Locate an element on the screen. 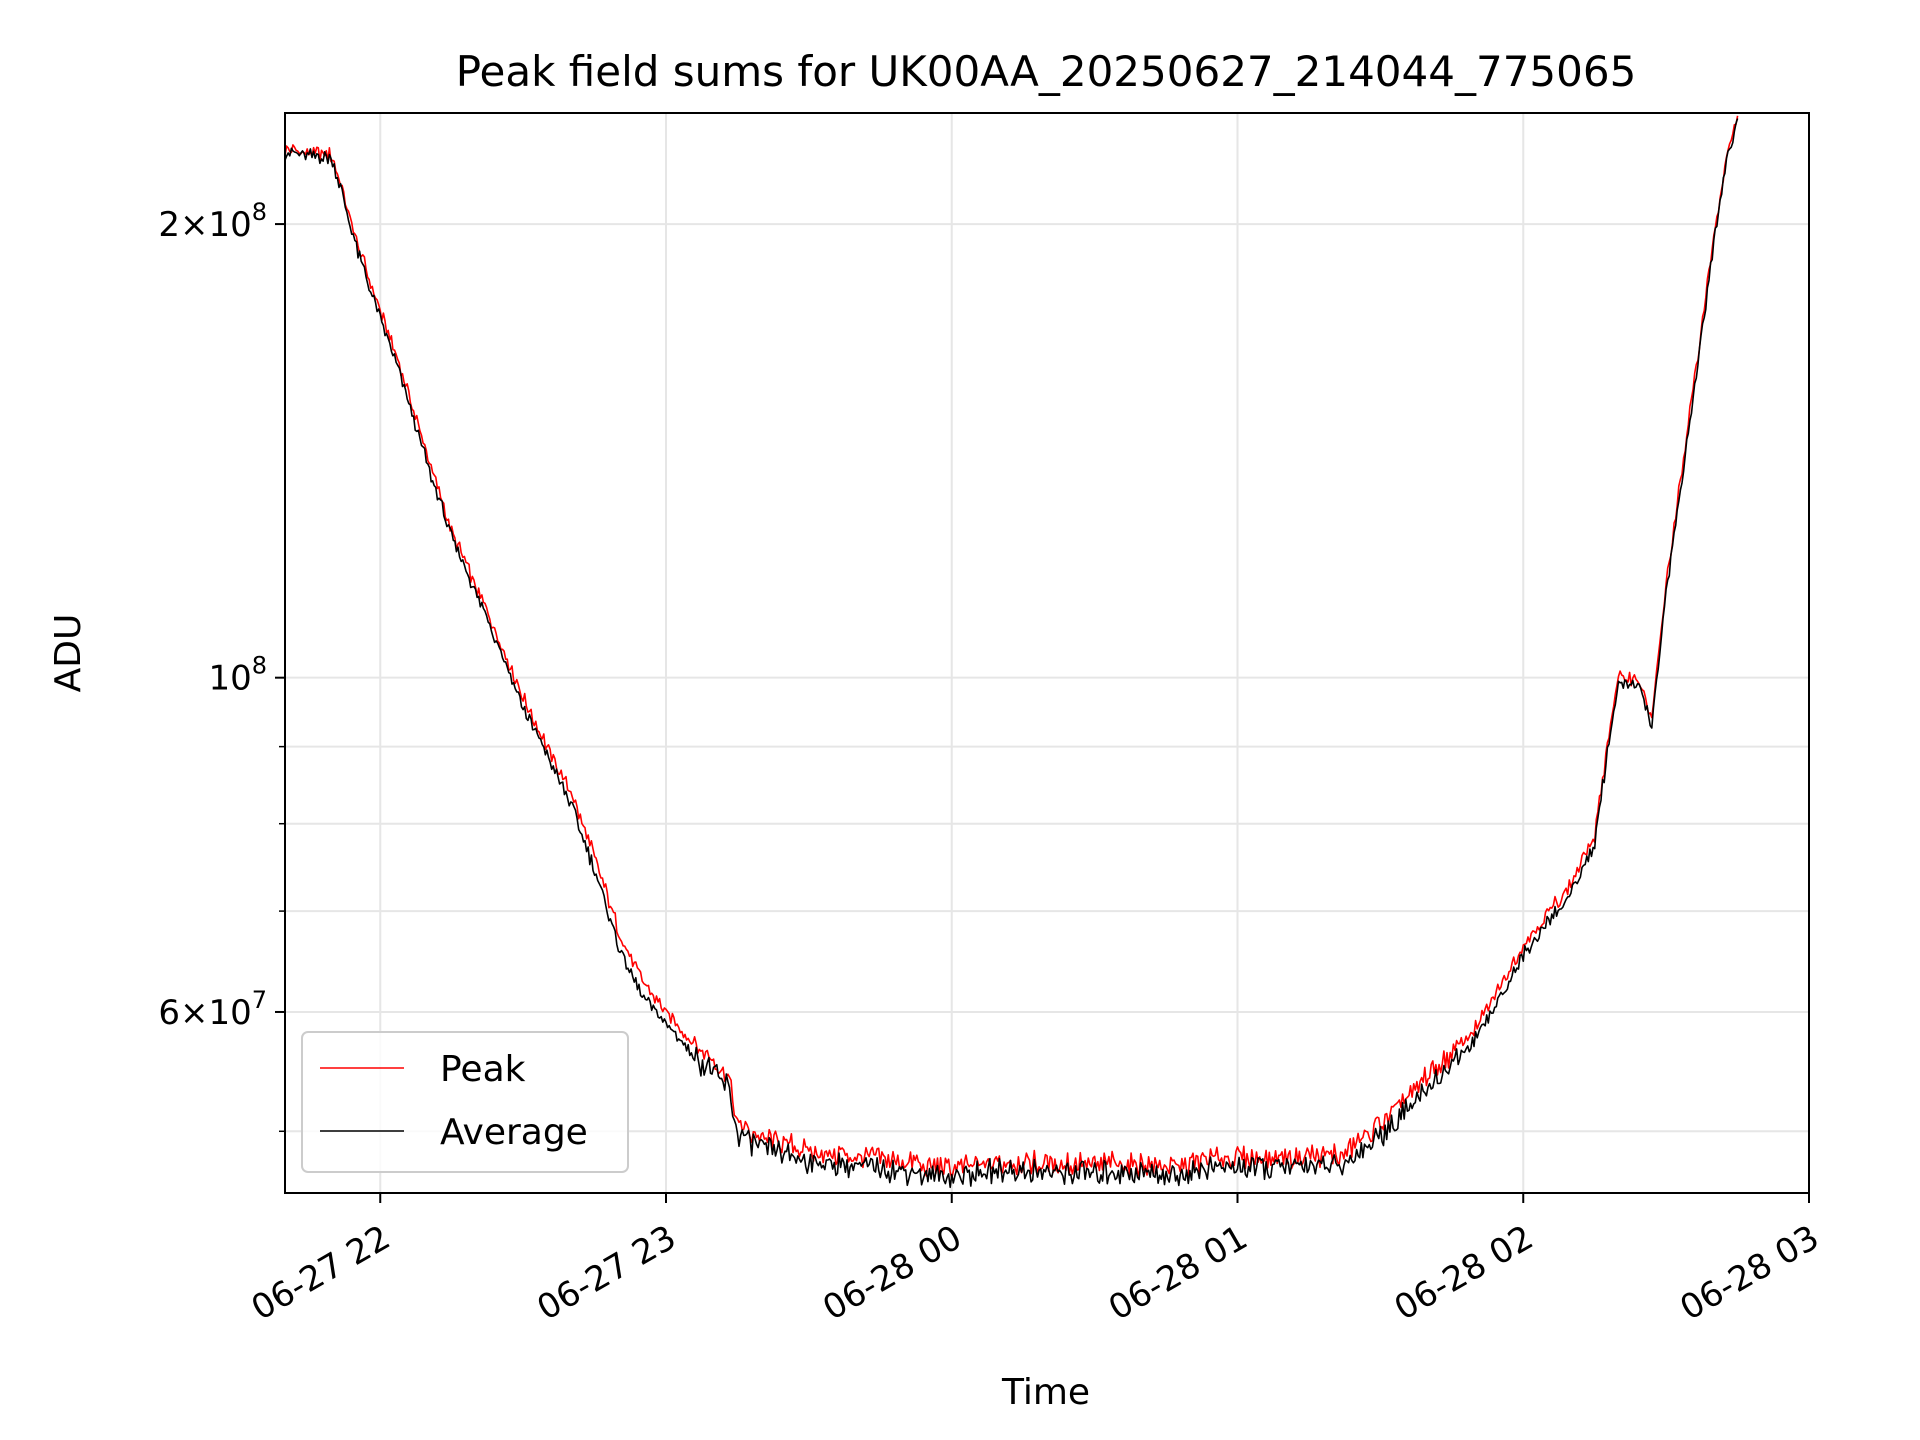 The height and width of the screenshot is (1440, 1920). y-tick-label-base: 2×10 is located at coordinates (204, 225).